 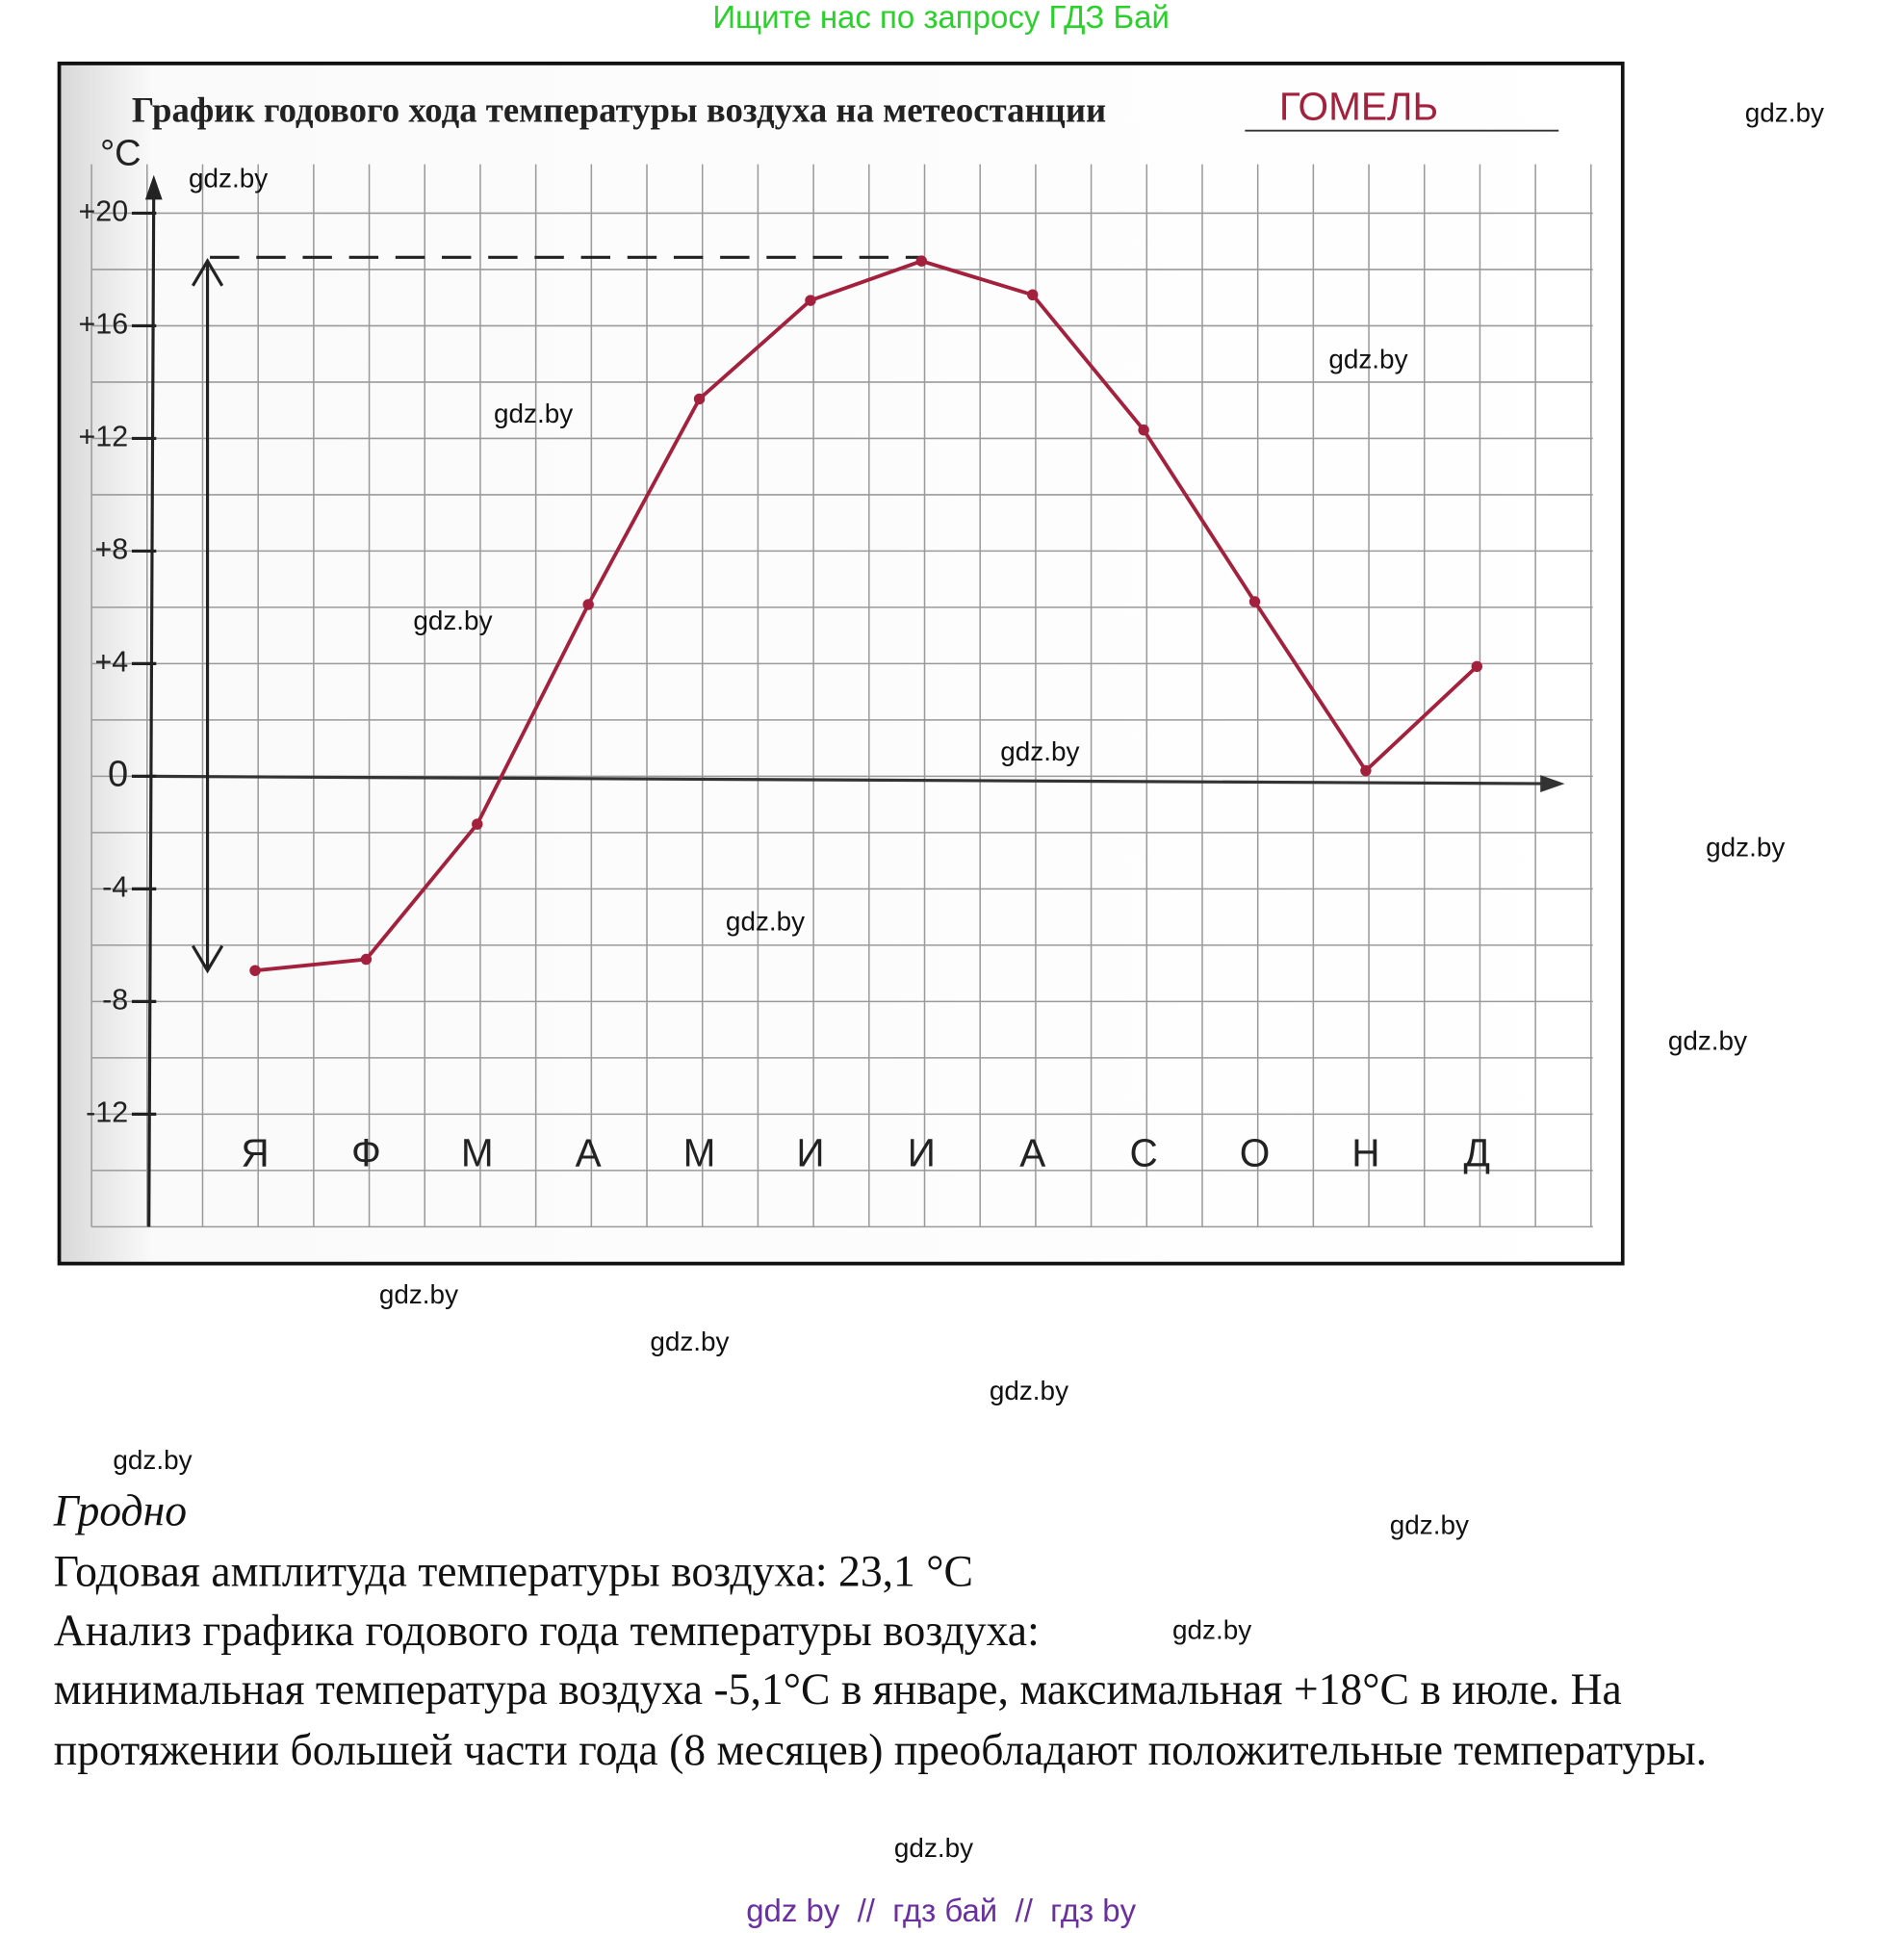 I want to click on x-tick-label: С, so click(x=1143, y=1152).